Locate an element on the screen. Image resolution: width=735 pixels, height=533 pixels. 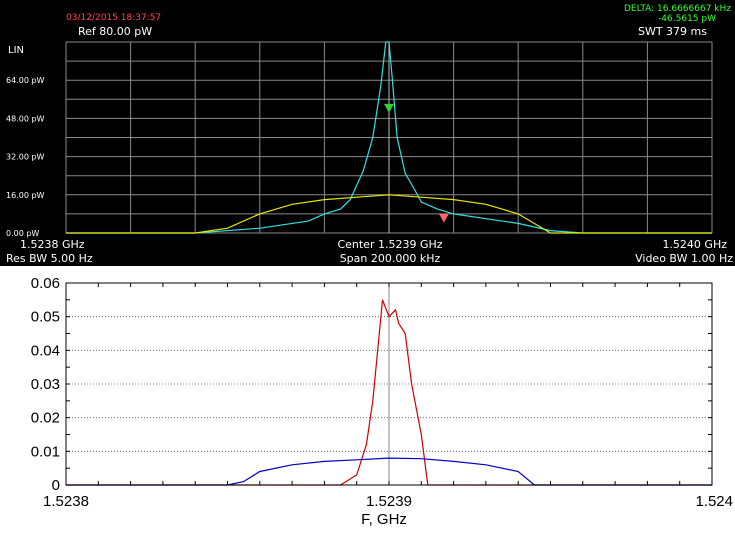
ref-level: Ref 80.00 pW is located at coordinates (115, 31).